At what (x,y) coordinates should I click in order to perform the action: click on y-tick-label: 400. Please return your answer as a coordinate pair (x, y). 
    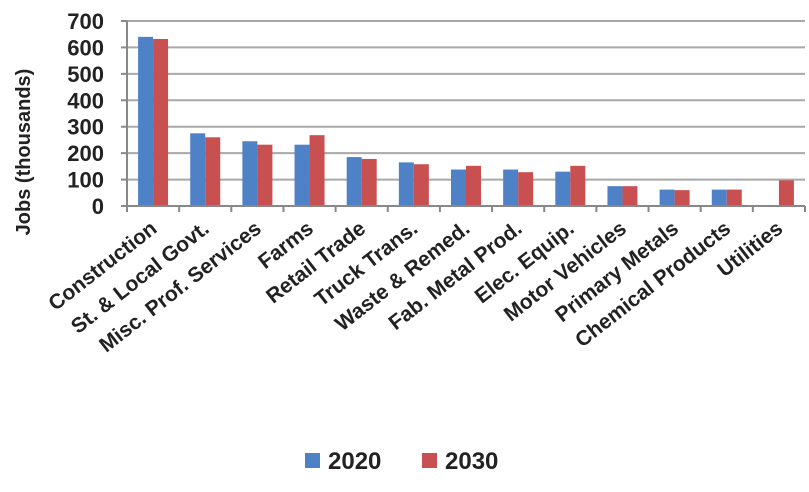
    Looking at the image, I should click on (85, 100).